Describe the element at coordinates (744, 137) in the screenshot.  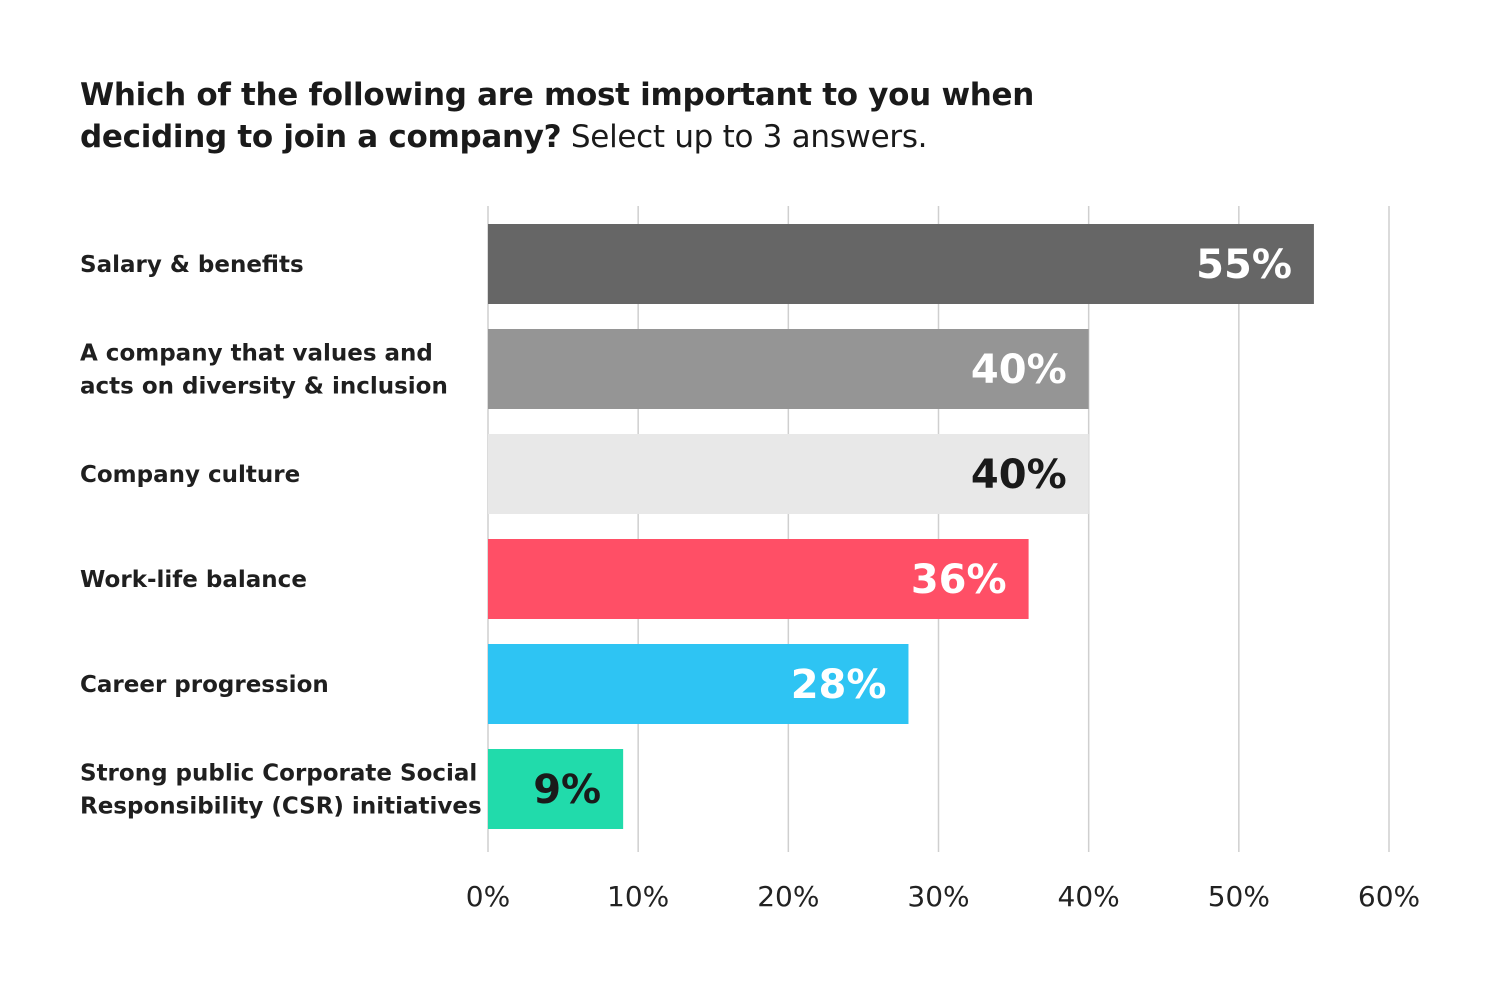
I see `chart-title-instruction: Select up to 3 answers.` at that location.